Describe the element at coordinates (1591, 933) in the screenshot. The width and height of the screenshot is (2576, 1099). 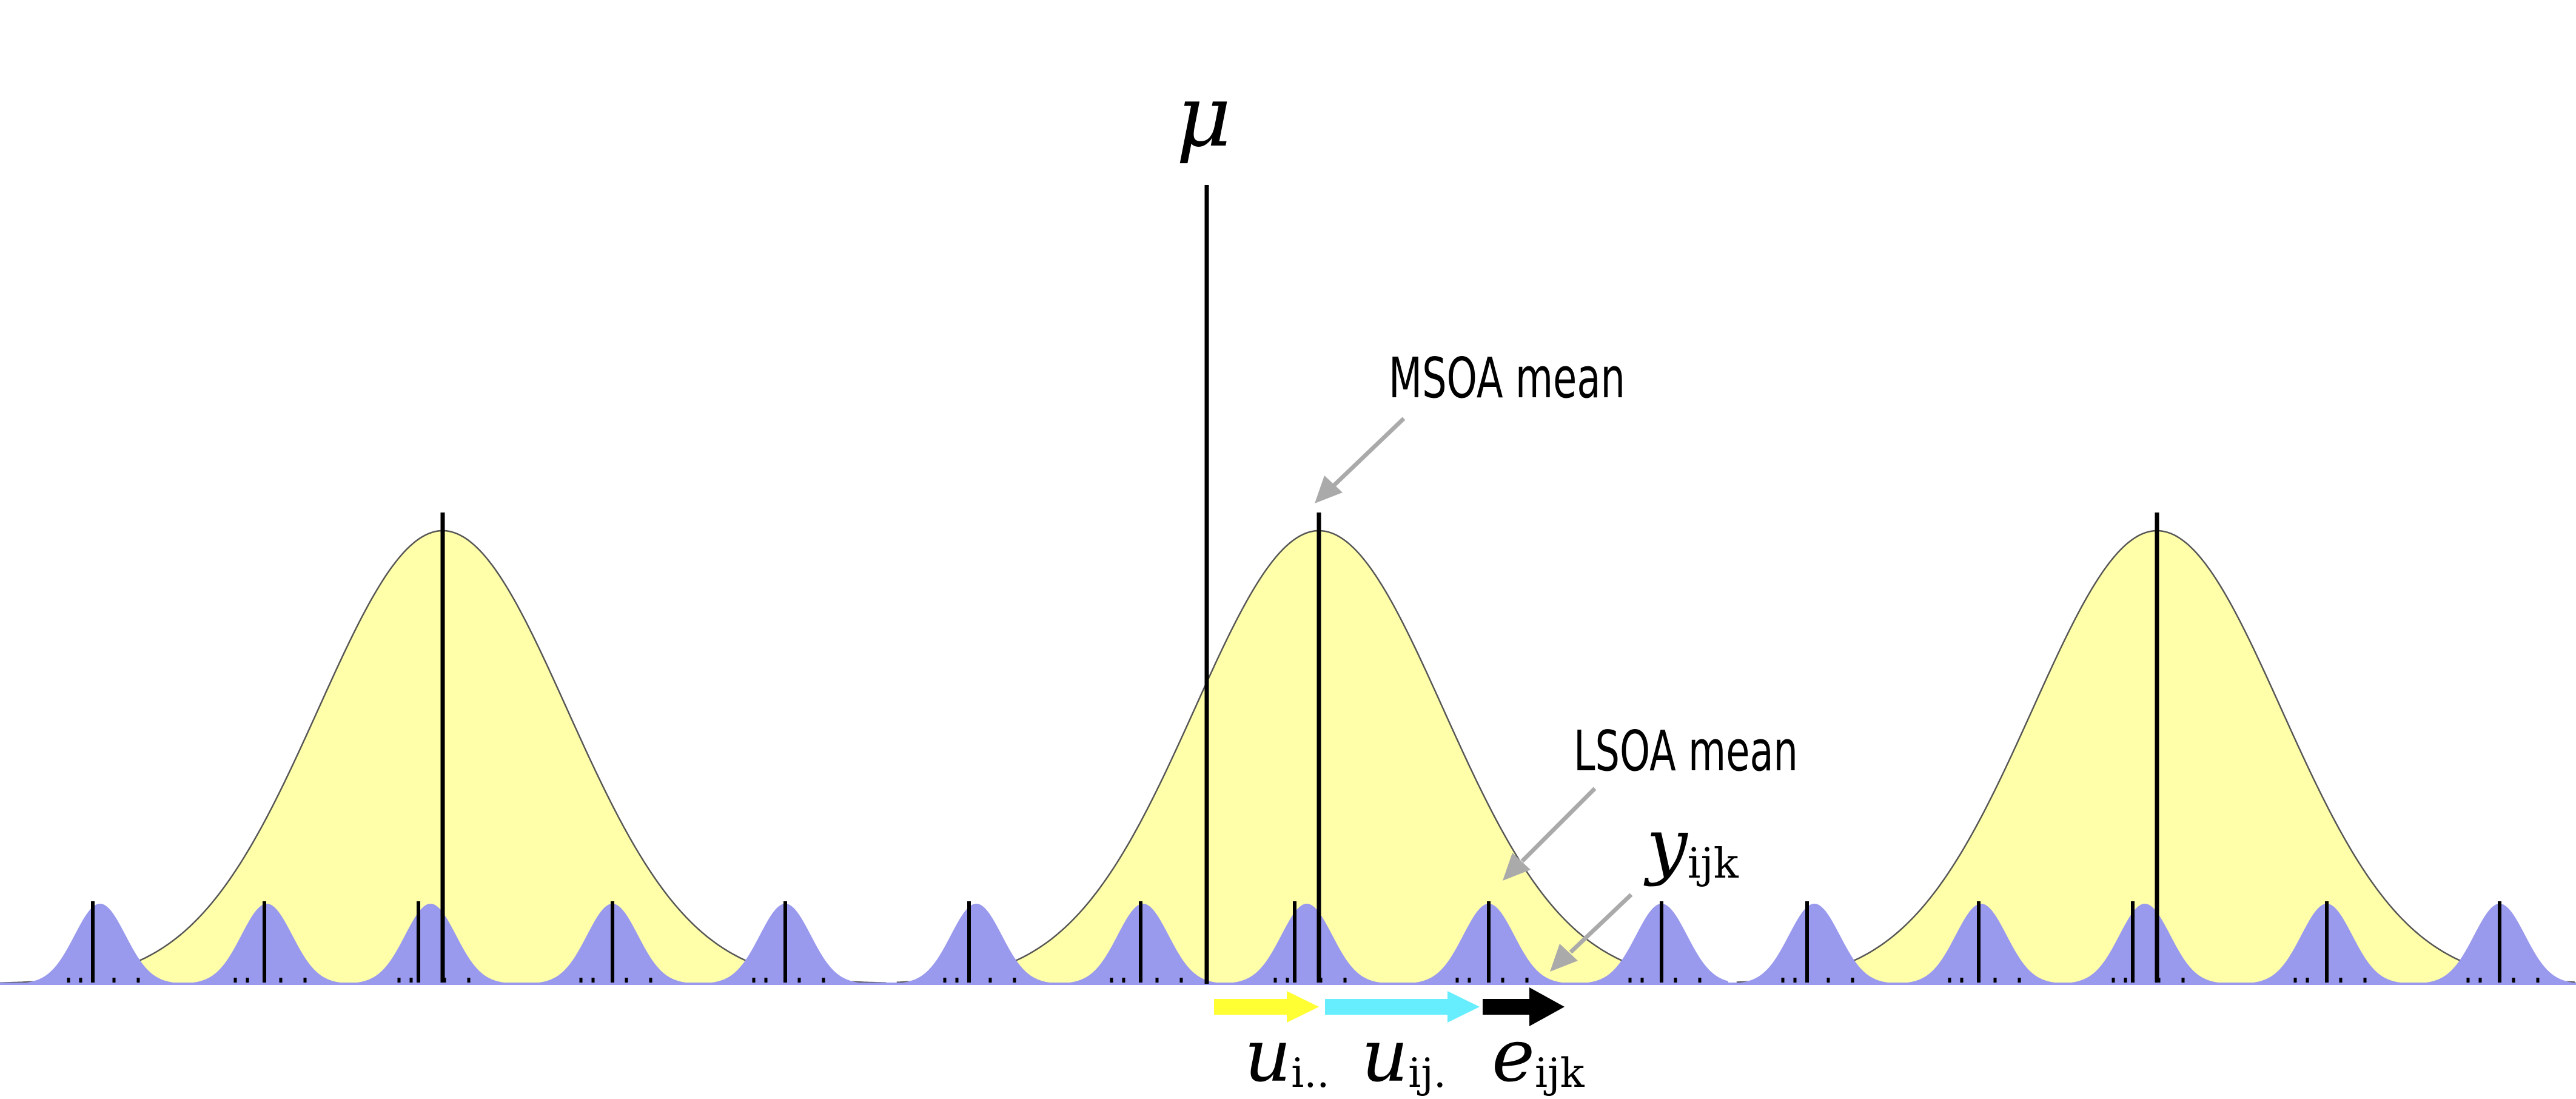
I see `y-pointer-arrow` at that location.